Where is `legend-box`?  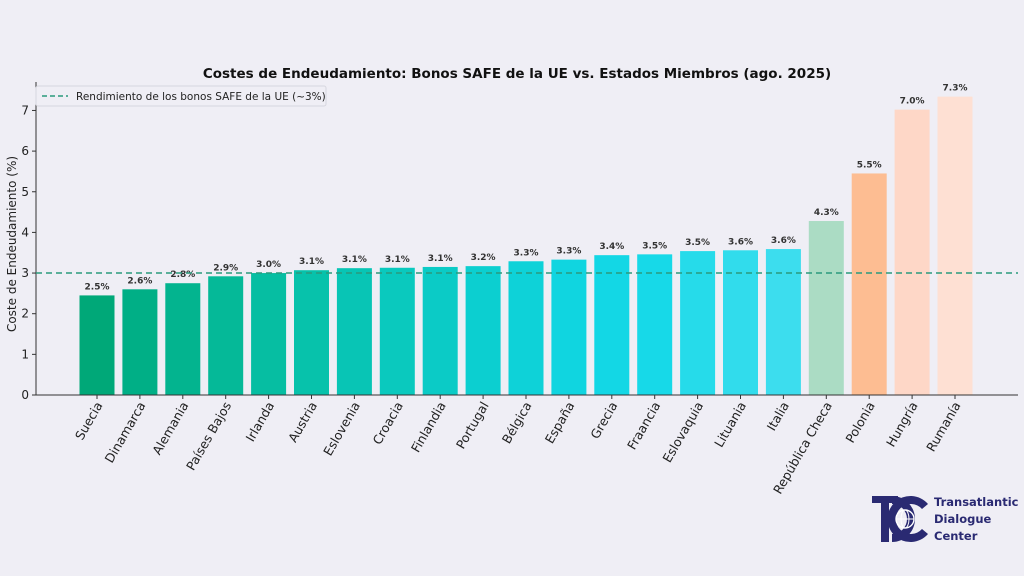 legend-box is located at coordinates (181, 96).